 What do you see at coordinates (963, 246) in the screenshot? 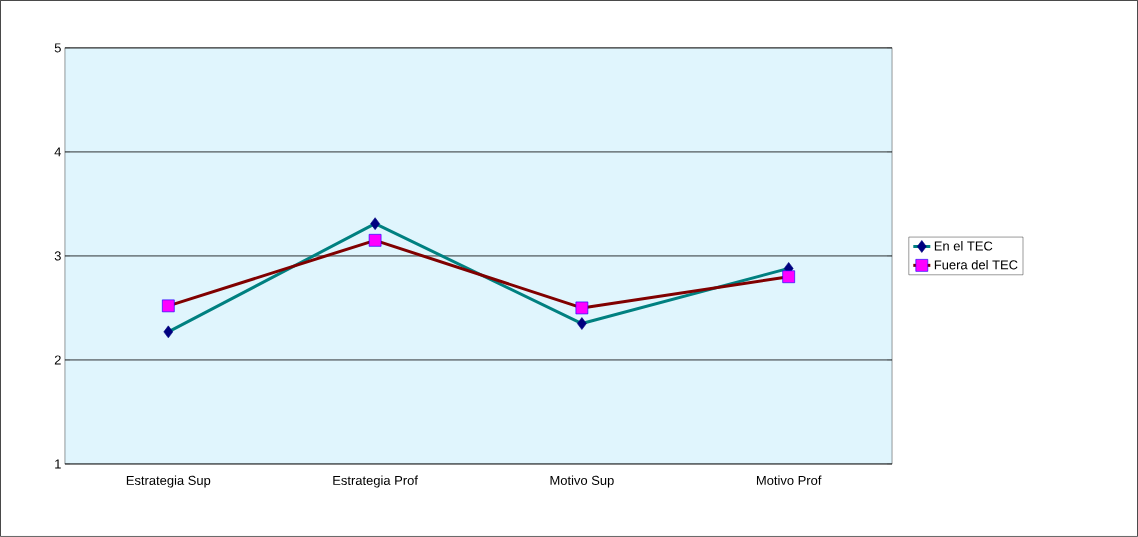
I see `legend-label: En el TEC` at bounding box center [963, 246].